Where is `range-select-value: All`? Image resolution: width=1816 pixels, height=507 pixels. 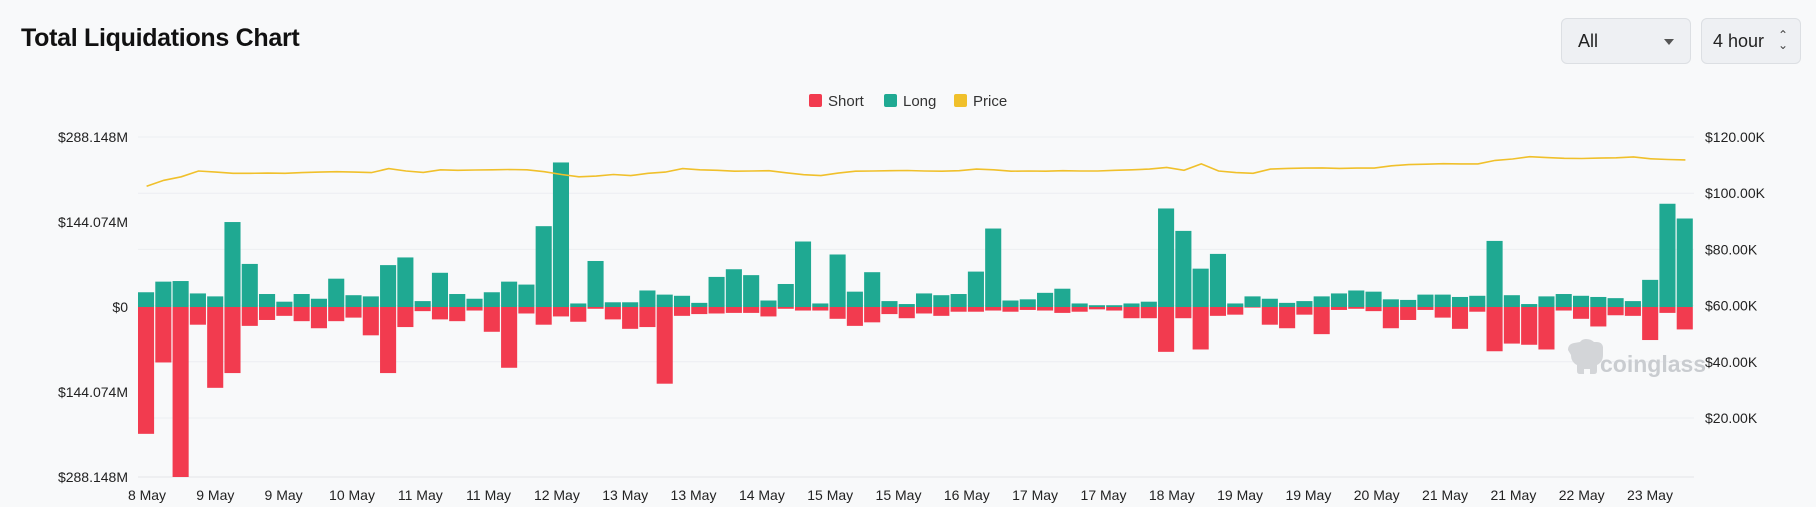
range-select-value: All is located at coordinates (1588, 40).